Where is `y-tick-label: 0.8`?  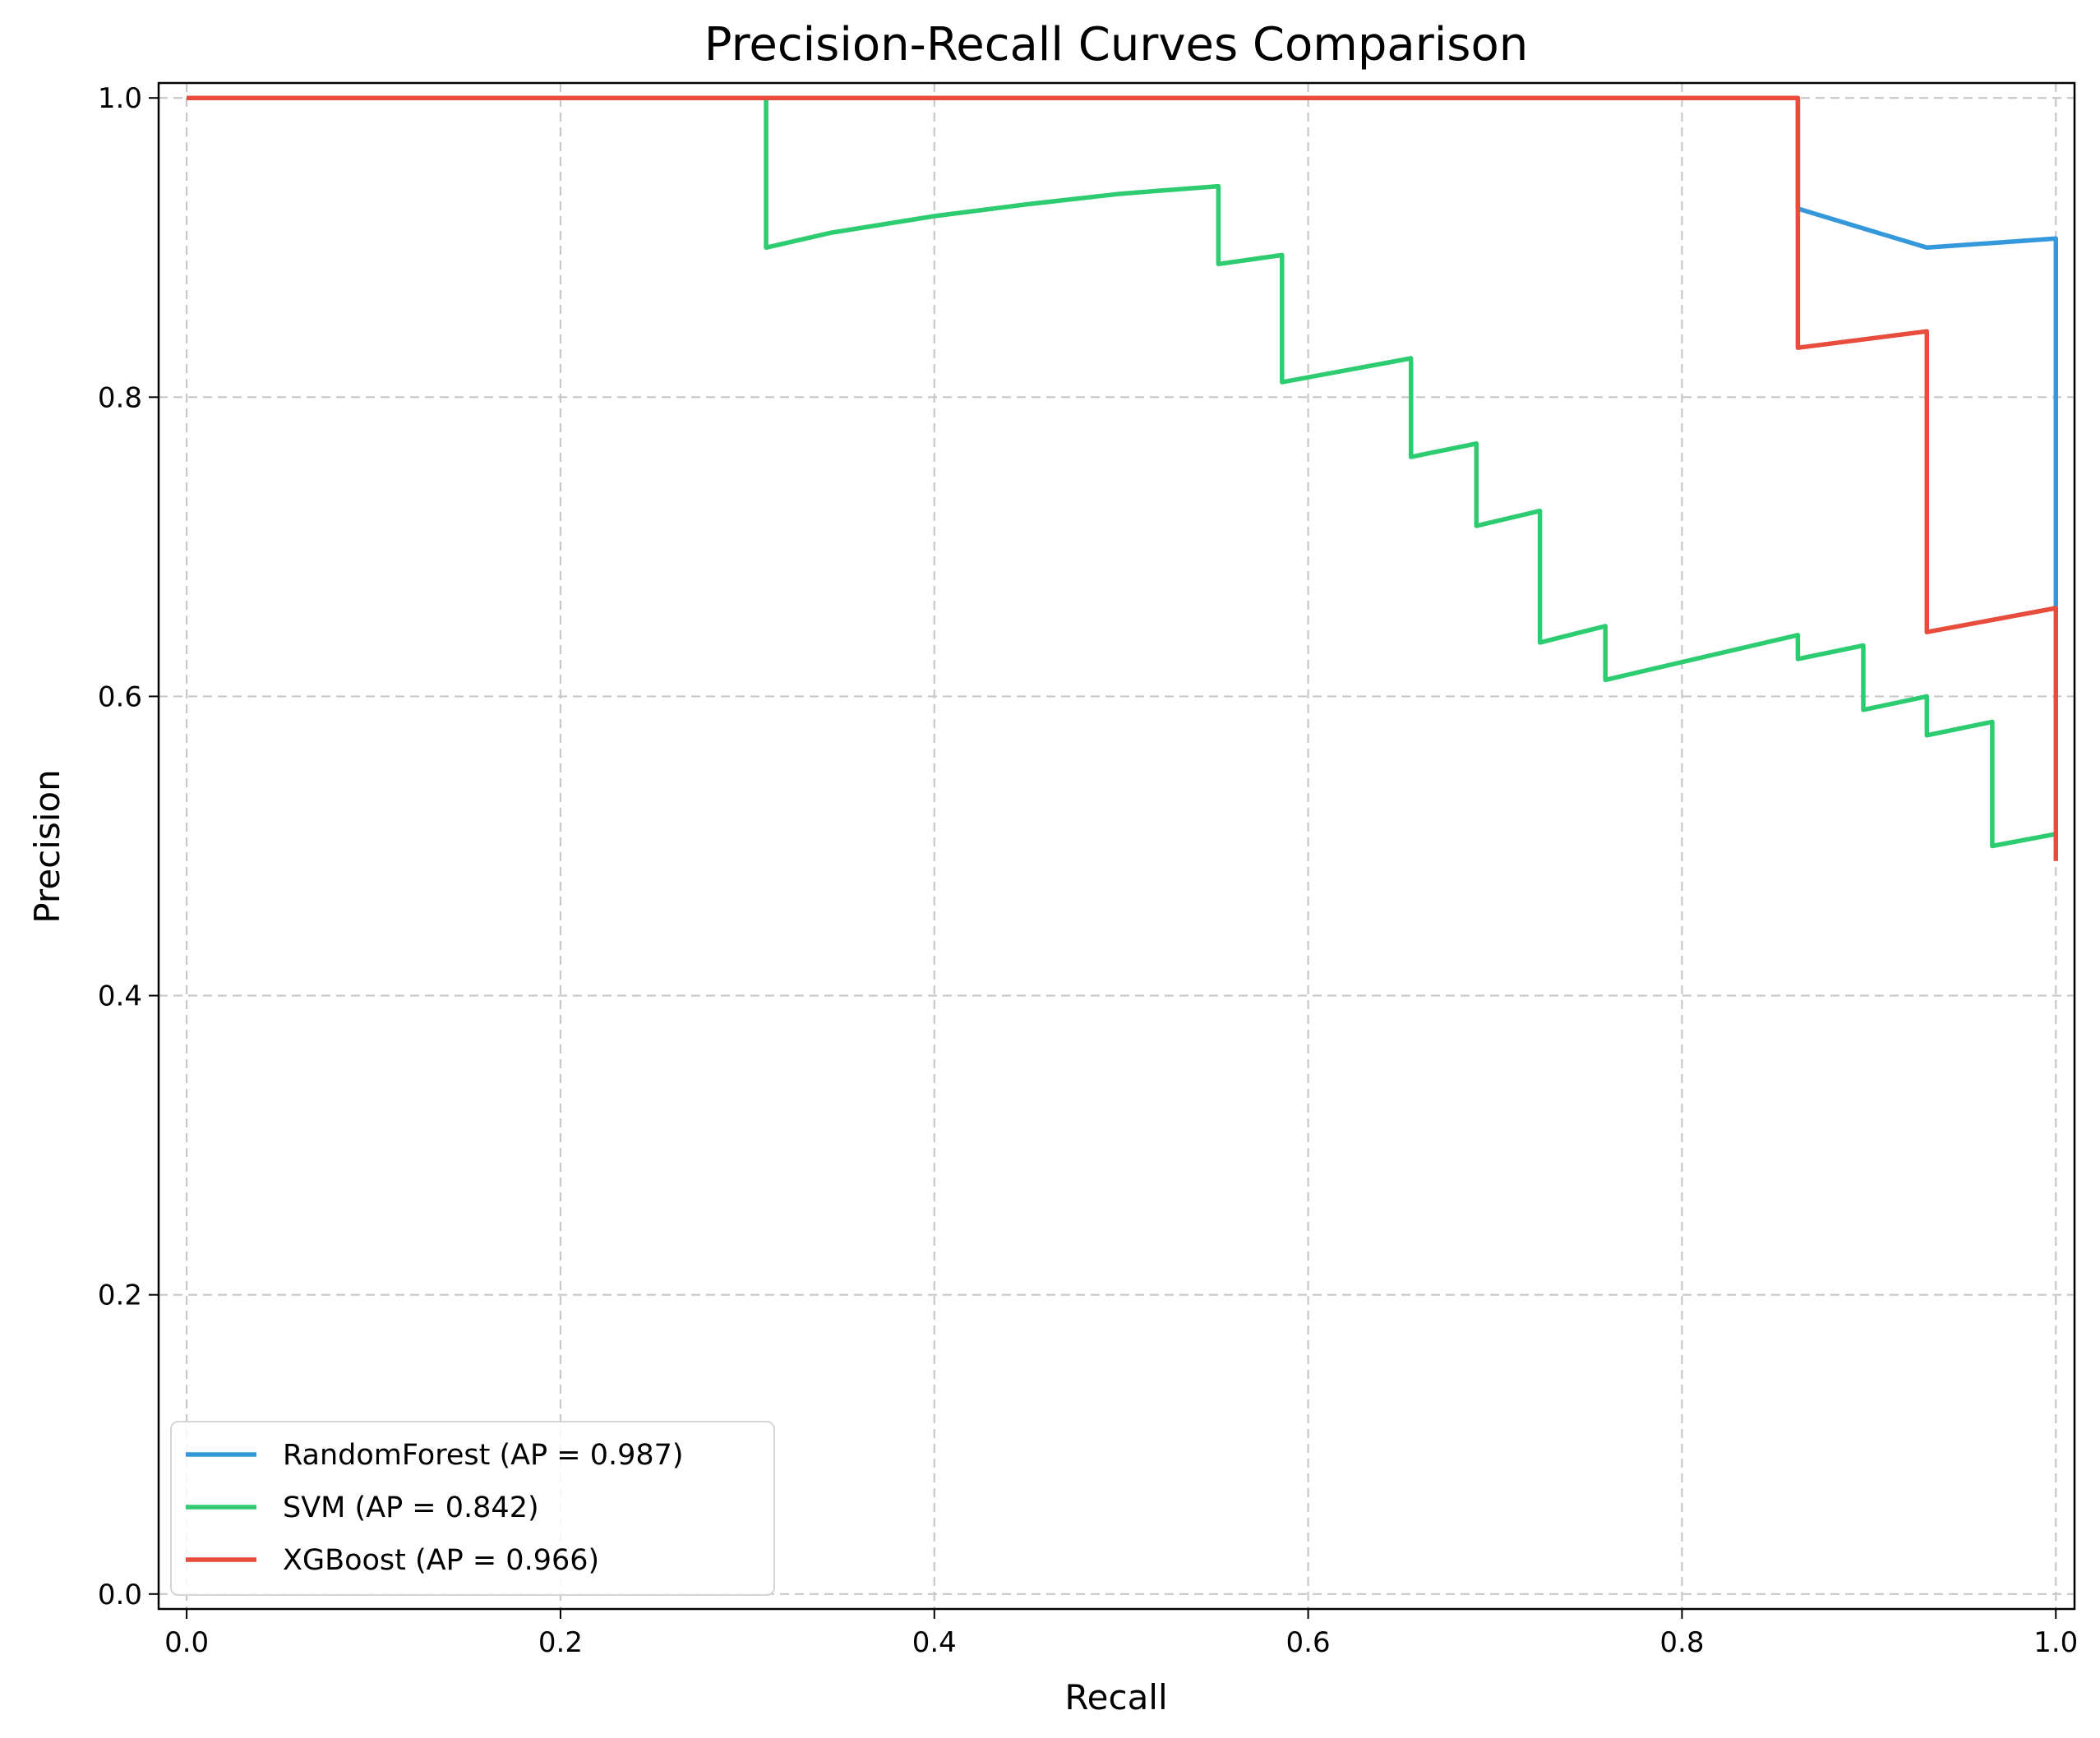
y-tick-label: 0.8 is located at coordinates (120, 397).